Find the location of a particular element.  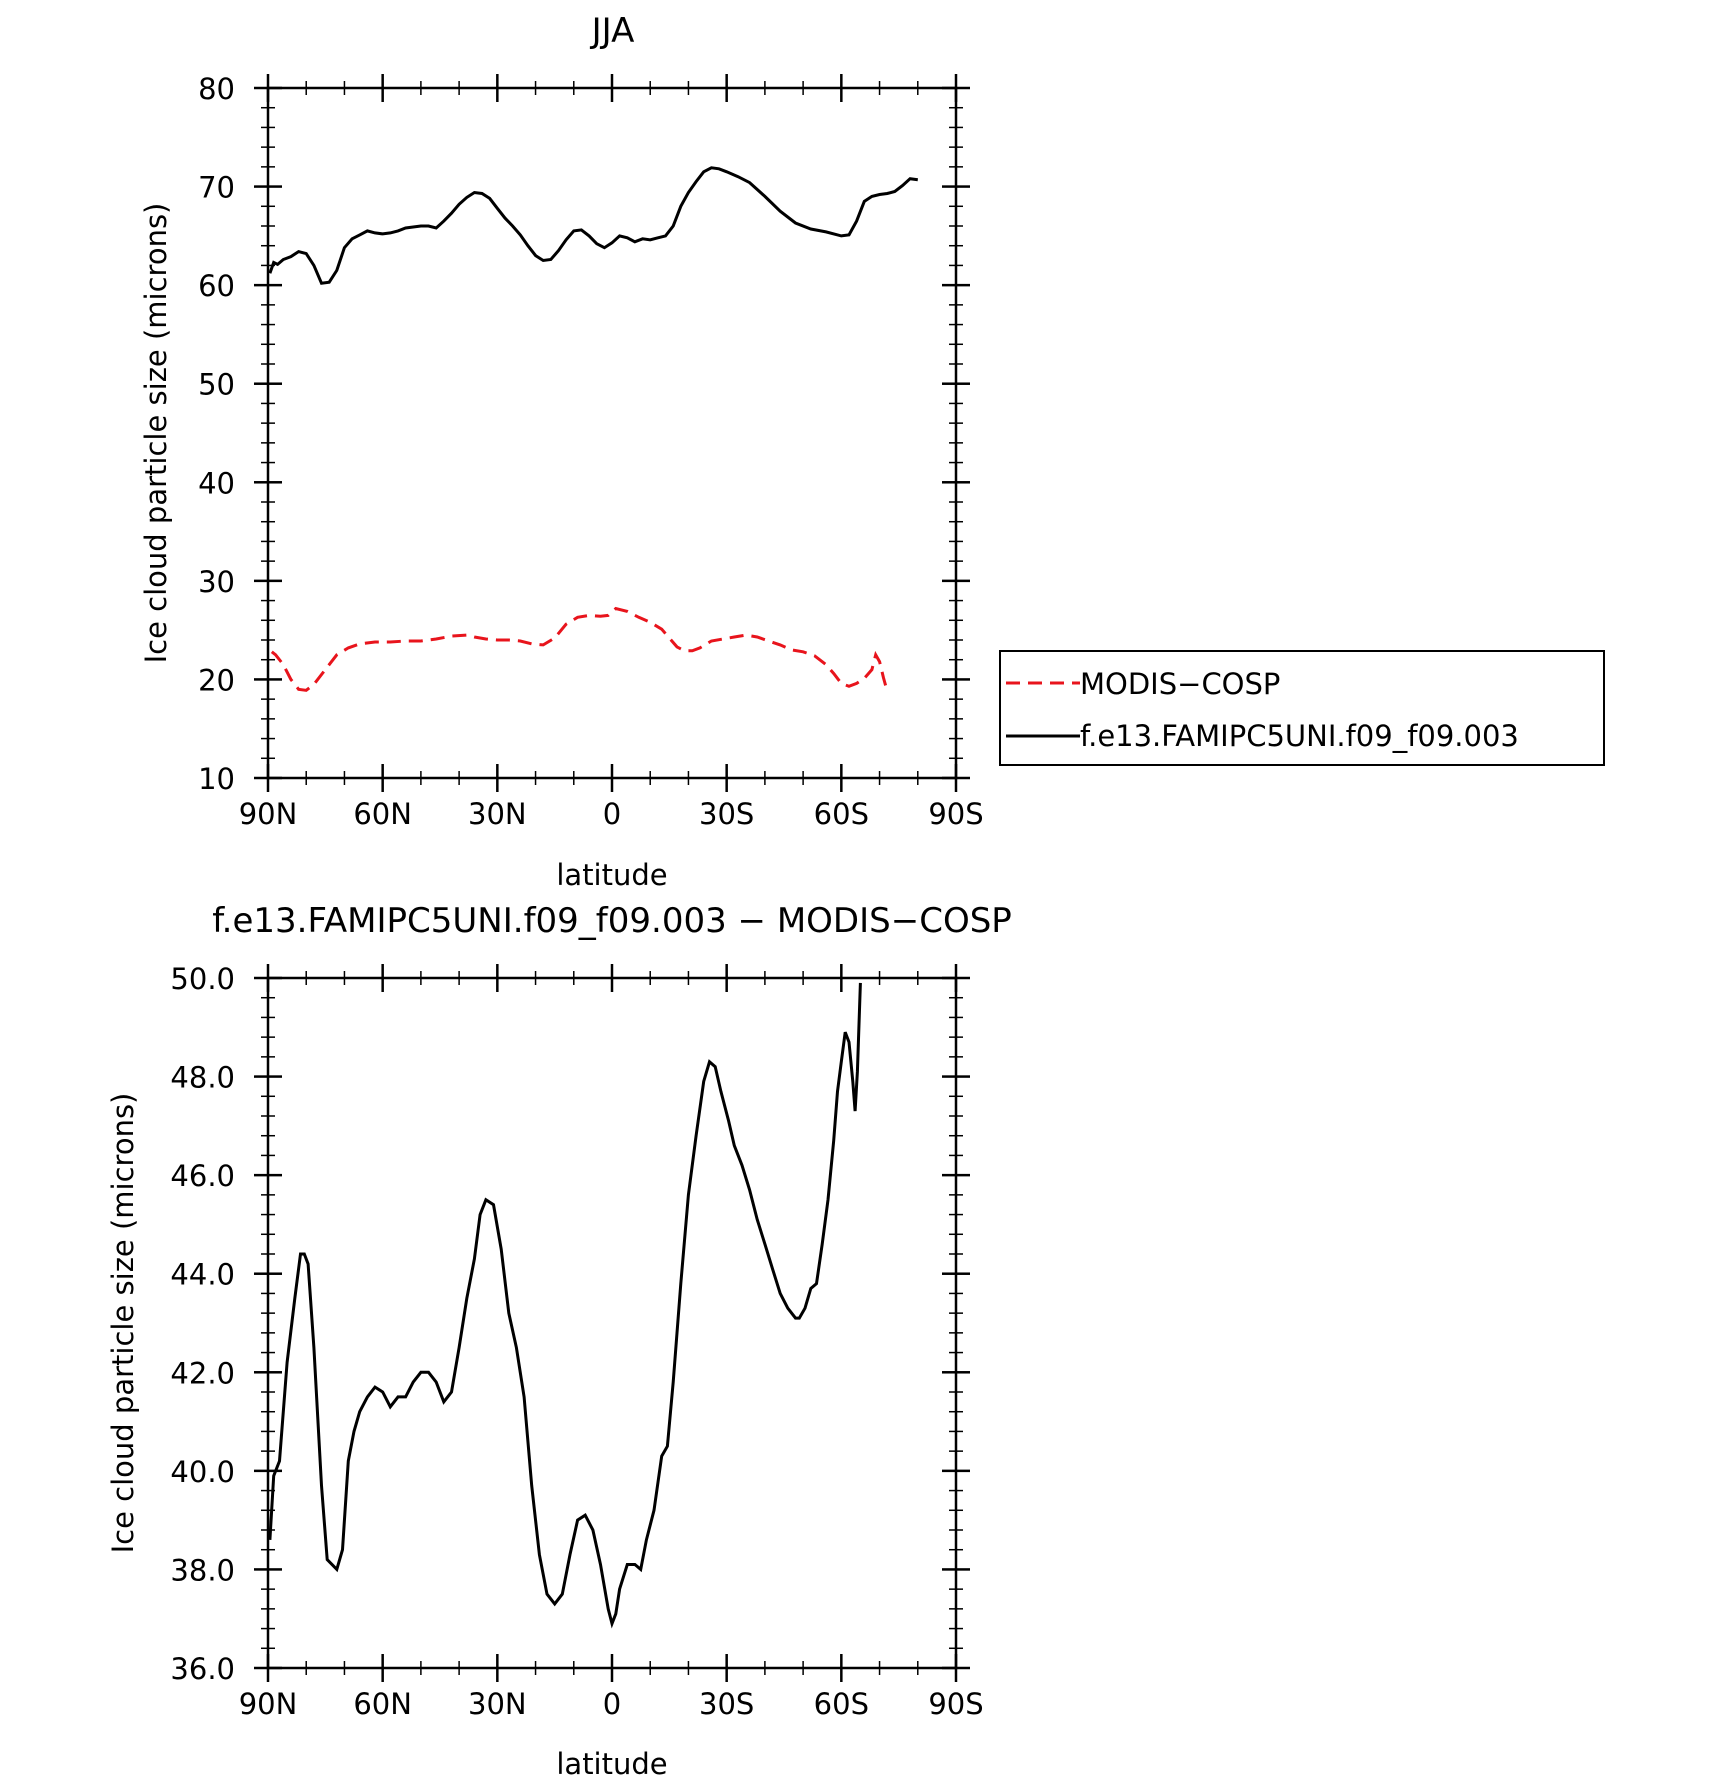

bottom-plot-x-tick-label: 90S is located at coordinates (955, 1704).